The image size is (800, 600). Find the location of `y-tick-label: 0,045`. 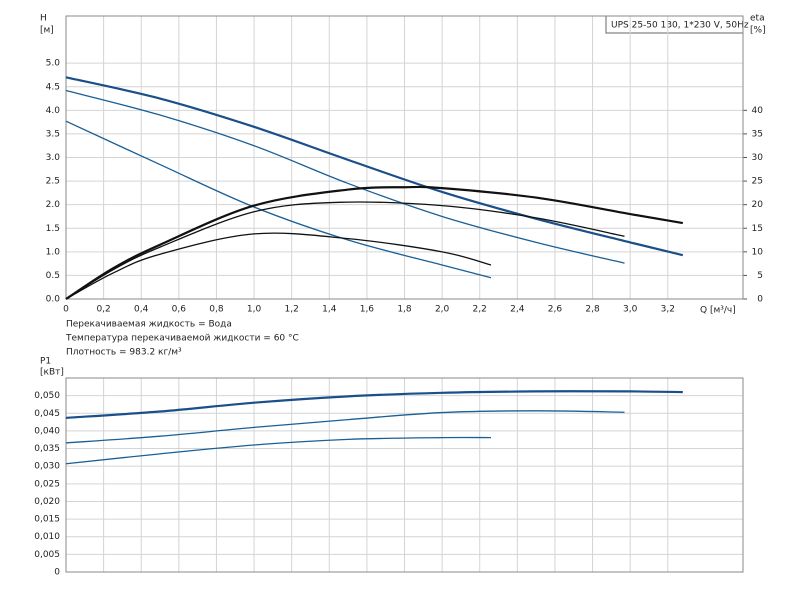

y-tick-label: 0,045 is located at coordinates (47, 414).